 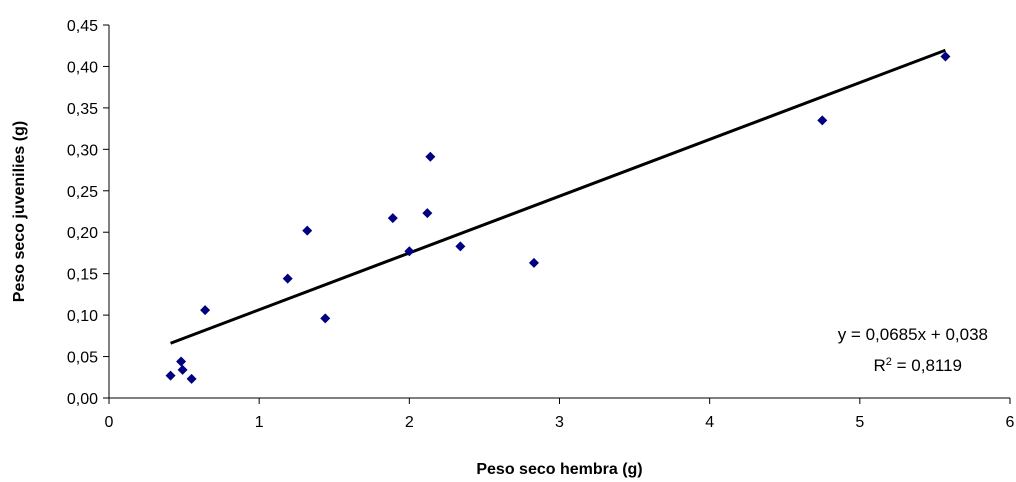 What do you see at coordinates (559, 469) in the screenshot?
I see `x-axis-title: Peso seco hembra (g)` at bounding box center [559, 469].